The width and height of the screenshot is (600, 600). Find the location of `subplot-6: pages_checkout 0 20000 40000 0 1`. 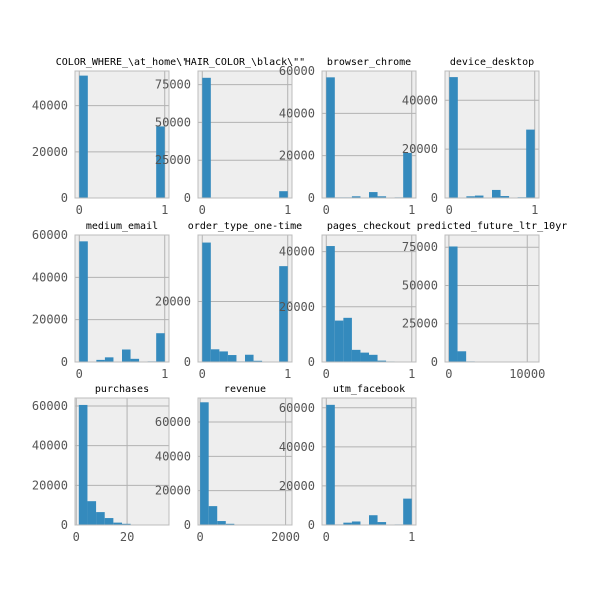

subplot-6: pages_checkout 0 20000 40000 0 1 is located at coordinates (348, 301).